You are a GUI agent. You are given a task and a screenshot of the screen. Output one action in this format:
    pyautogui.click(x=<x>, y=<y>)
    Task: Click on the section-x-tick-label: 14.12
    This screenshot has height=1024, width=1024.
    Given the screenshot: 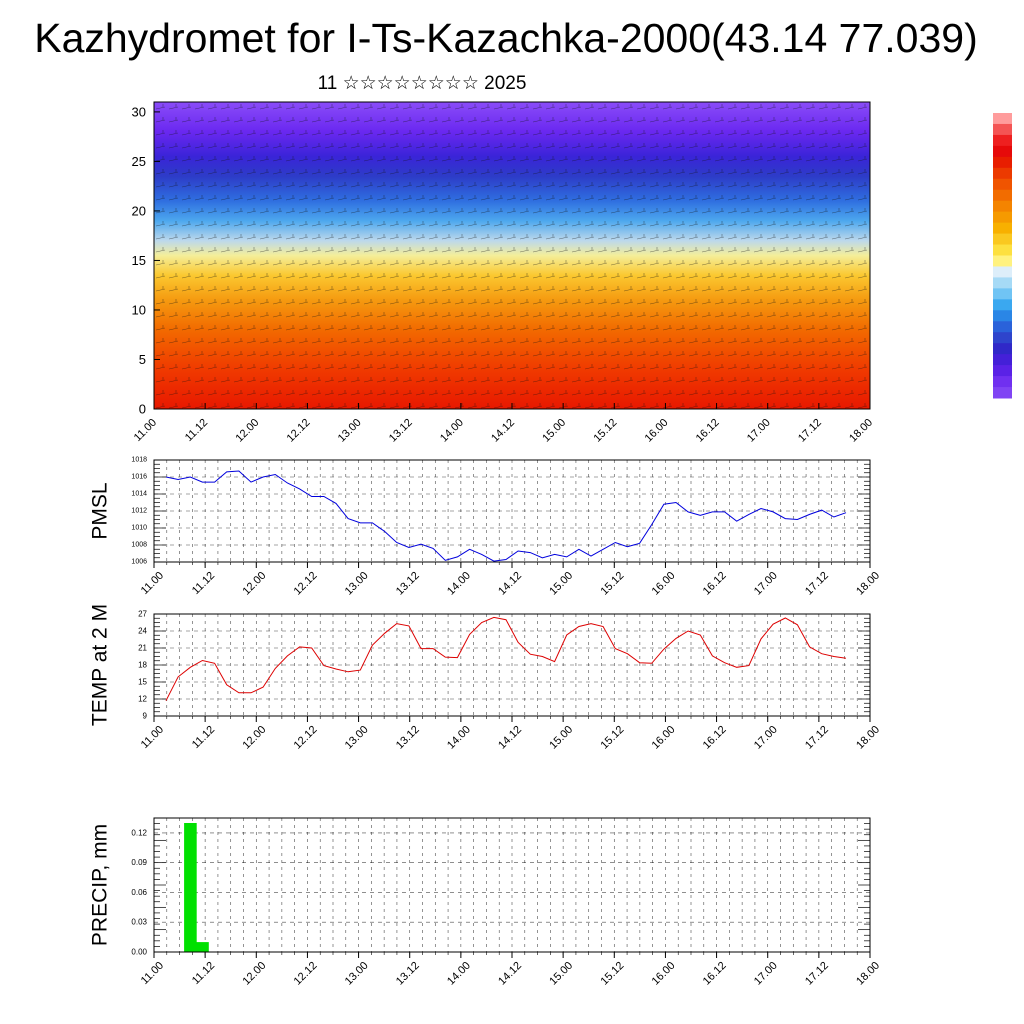 What is the action you would take?
    pyautogui.click(x=503, y=431)
    